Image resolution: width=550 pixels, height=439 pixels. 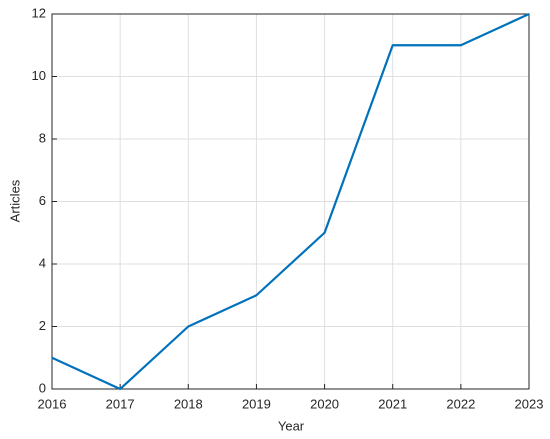 What do you see at coordinates (42, 200) in the screenshot?
I see `y-tick-label: 6` at bounding box center [42, 200].